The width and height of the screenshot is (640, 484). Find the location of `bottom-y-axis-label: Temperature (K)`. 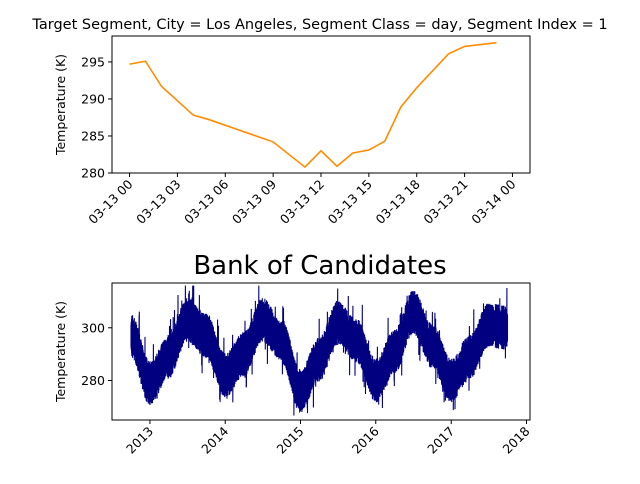

bottom-y-axis-label: Temperature (K) is located at coordinates (60, 352).